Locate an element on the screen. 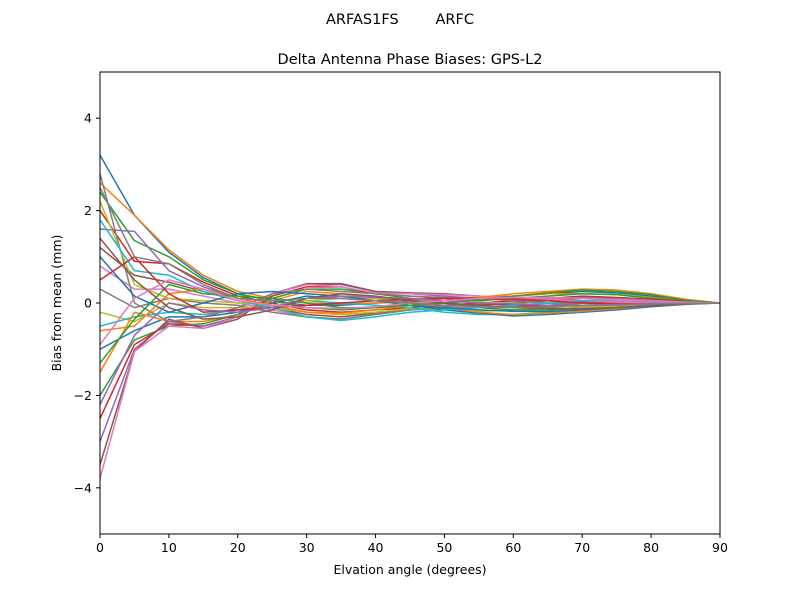  x-tick-label: 50 is located at coordinates (444, 547).